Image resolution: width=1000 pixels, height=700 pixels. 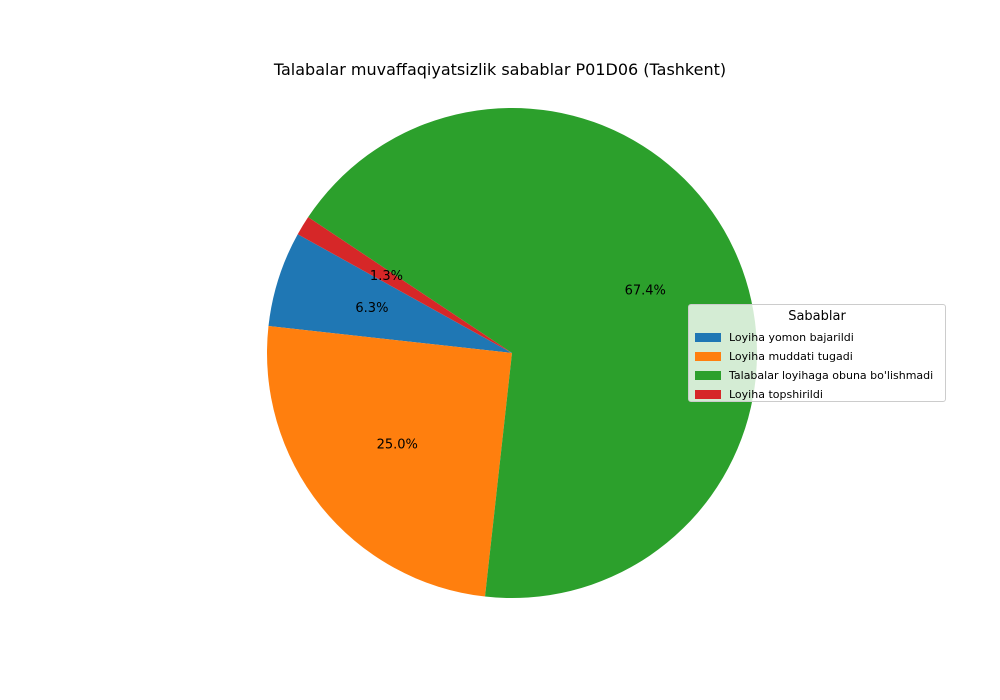 What do you see at coordinates (817, 316) in the screenshot?
I see `legend-title: Sabablar` at bounding box center [817, 316].